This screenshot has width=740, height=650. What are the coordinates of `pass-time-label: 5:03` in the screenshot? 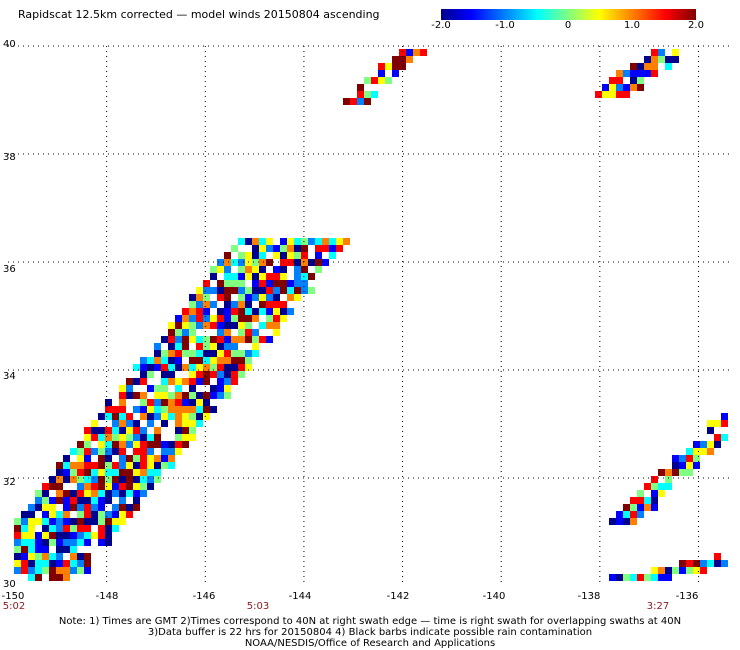 It's located at (258, 606).